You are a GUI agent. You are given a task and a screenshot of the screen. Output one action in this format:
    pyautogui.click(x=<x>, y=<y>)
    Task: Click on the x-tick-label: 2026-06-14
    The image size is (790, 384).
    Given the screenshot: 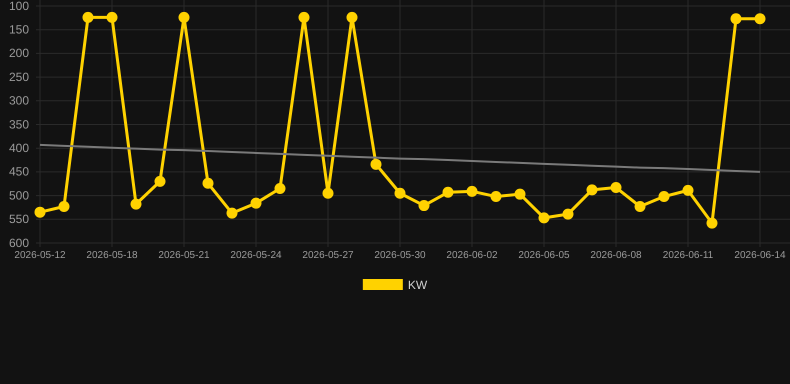 What is the action you would take?
    pyautogui.click(x=760, y=255)
    